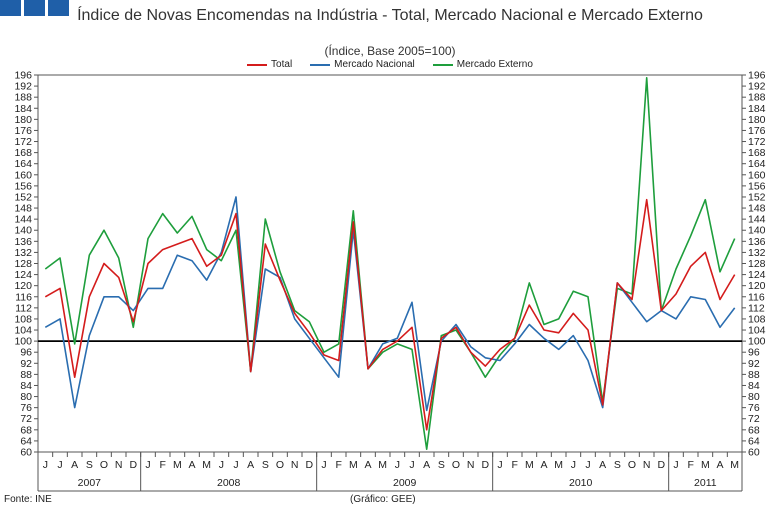 Image resolution: width=780 pixels, height=510 pixels. Describe the element at coordinates (23, 231) in the screenshot. I see `y-tick-label-left: 140` at that location.